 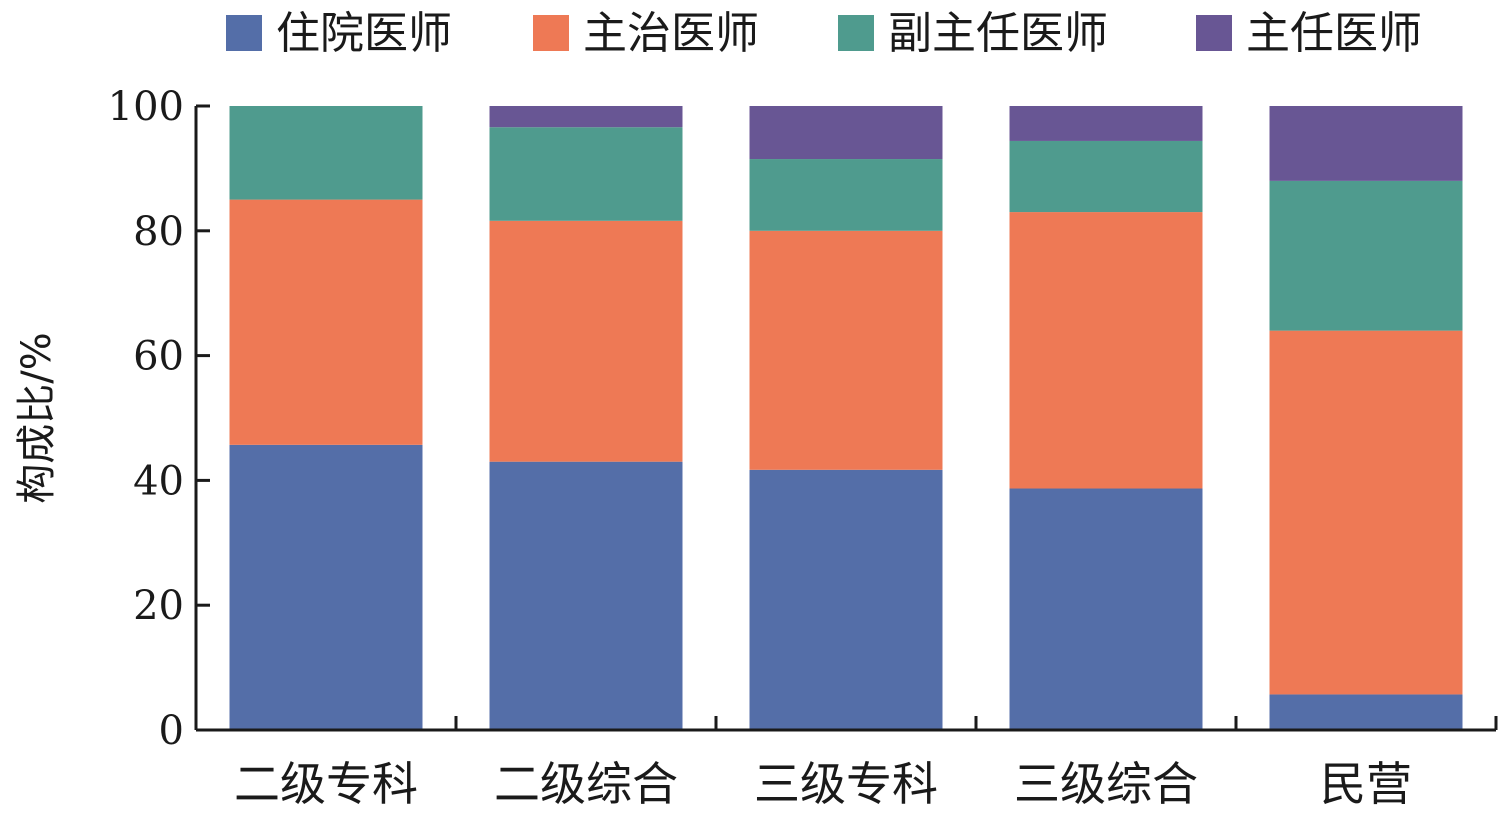 I want to click on y-tick-label: 100, so click(x=146, y=107).